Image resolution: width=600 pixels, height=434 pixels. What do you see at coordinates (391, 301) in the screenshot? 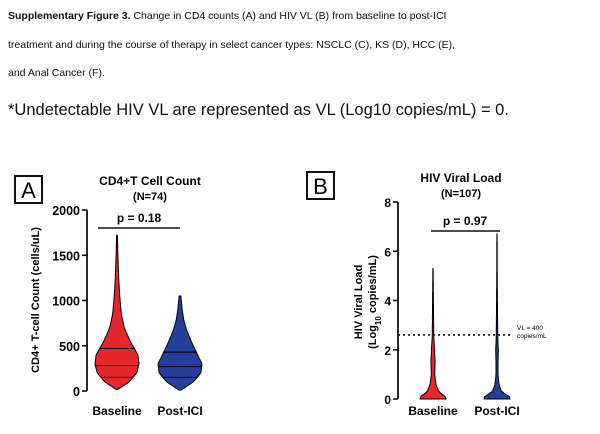
I see `y-axis: 0 2 4 6 8` at bounding box center [391, 301].